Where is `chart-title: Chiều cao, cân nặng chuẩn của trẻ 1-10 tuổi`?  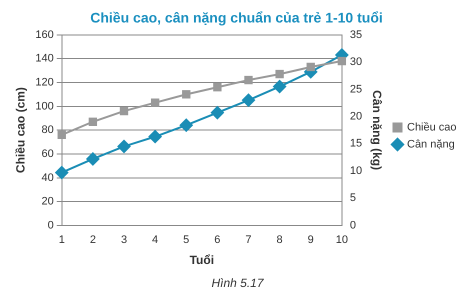
chart-title: Chiều cao, cân nặng chuẩn của trẻ 1-10 tuổi is located at coordinates (236, 17).